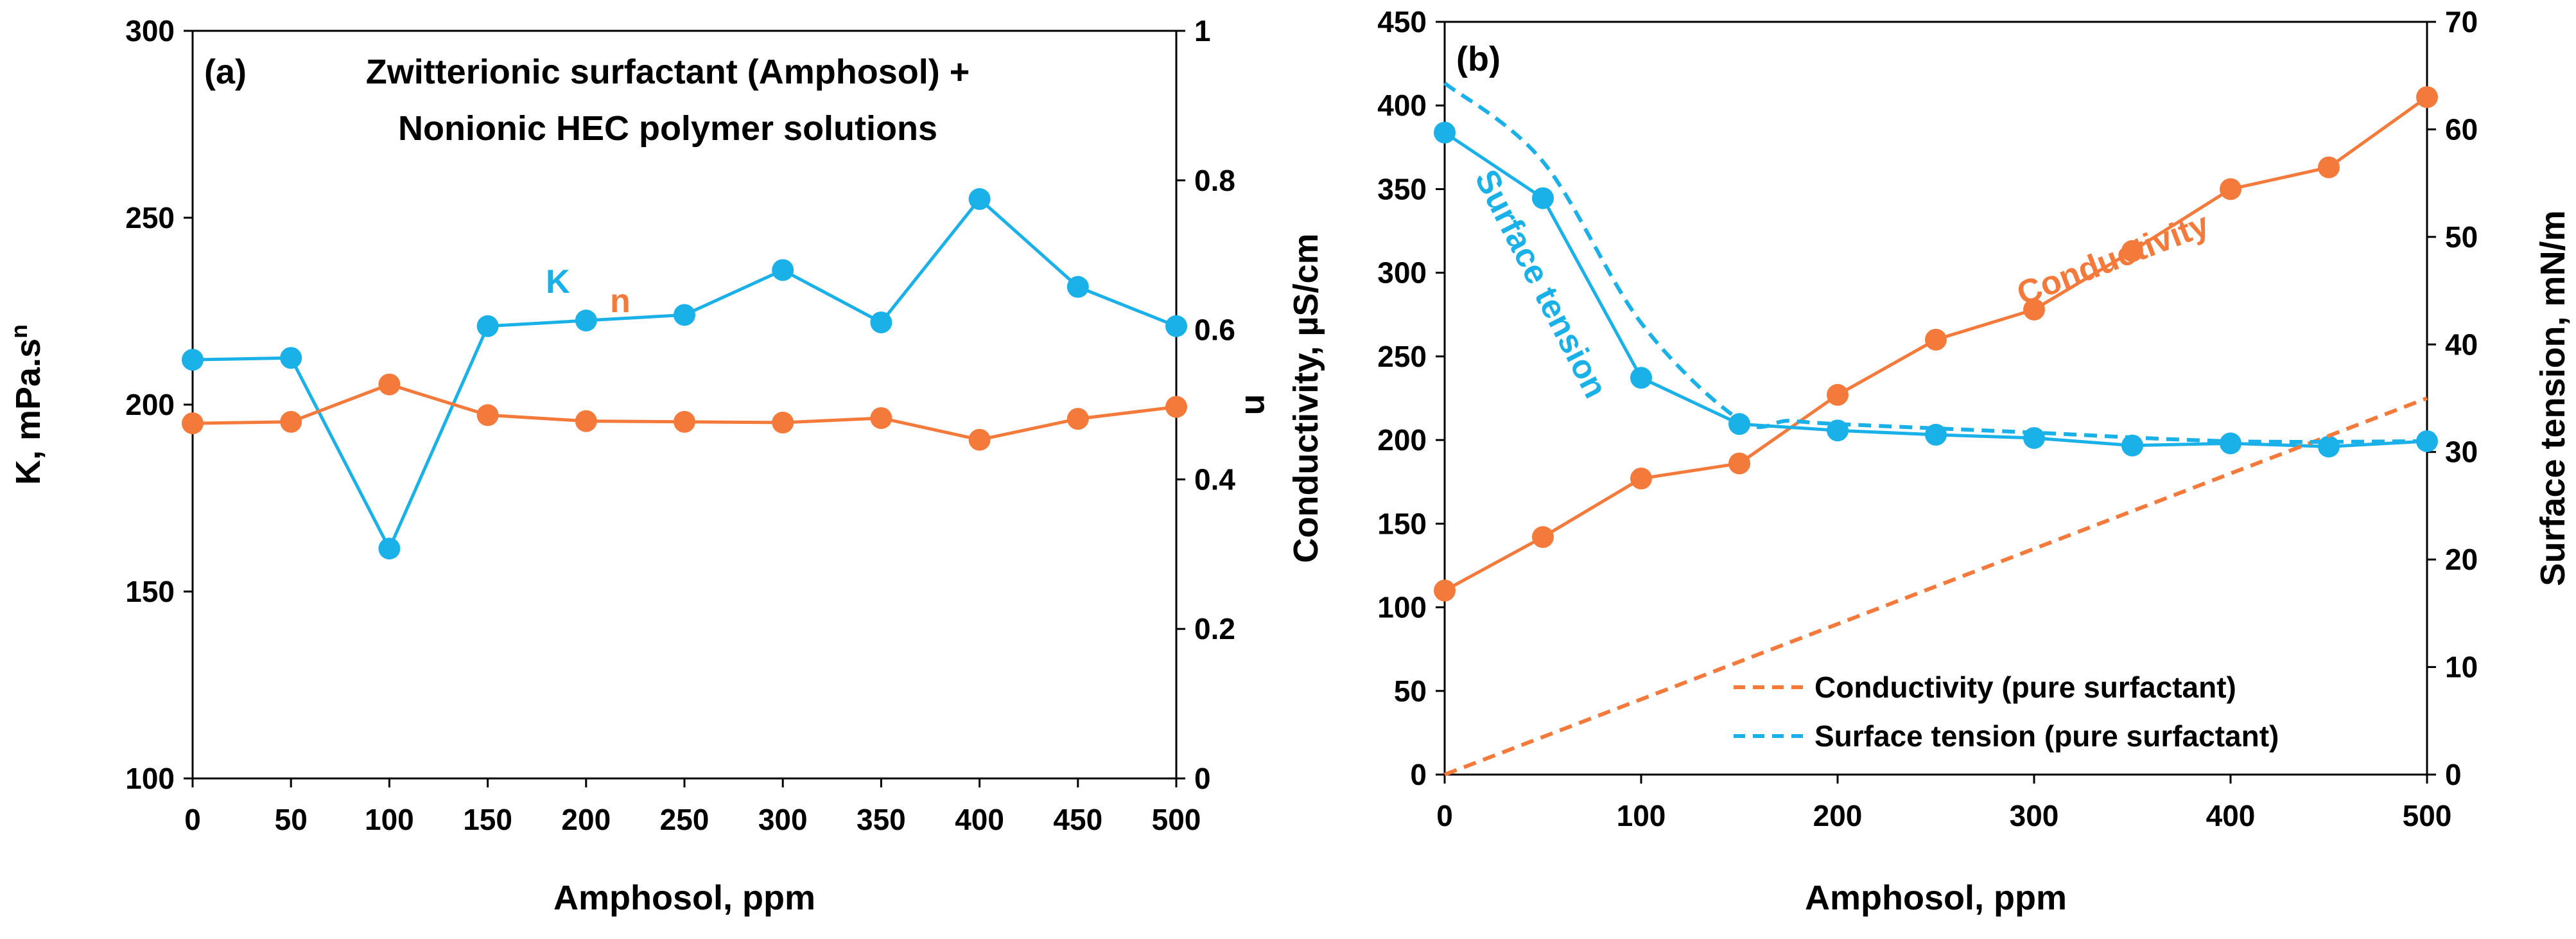  I want to click on series-line-surface-tension-pure-surfactant, so click(1935, 263).